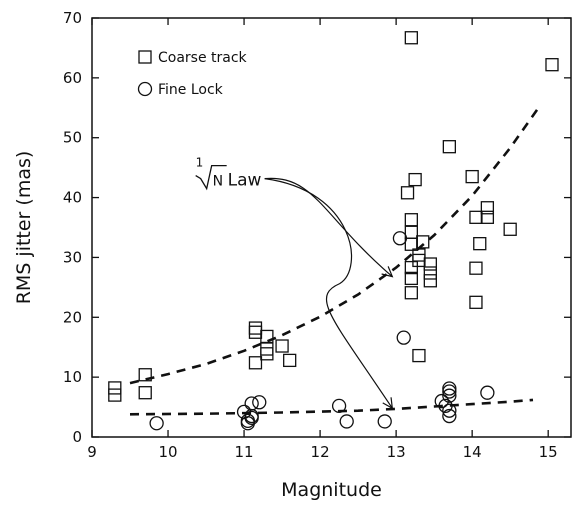 This screenshot has width=579, height=505. Describe the element at coordinates (191, 90) in the screenshot. I see `legend-label: Fine Lock` at that location.